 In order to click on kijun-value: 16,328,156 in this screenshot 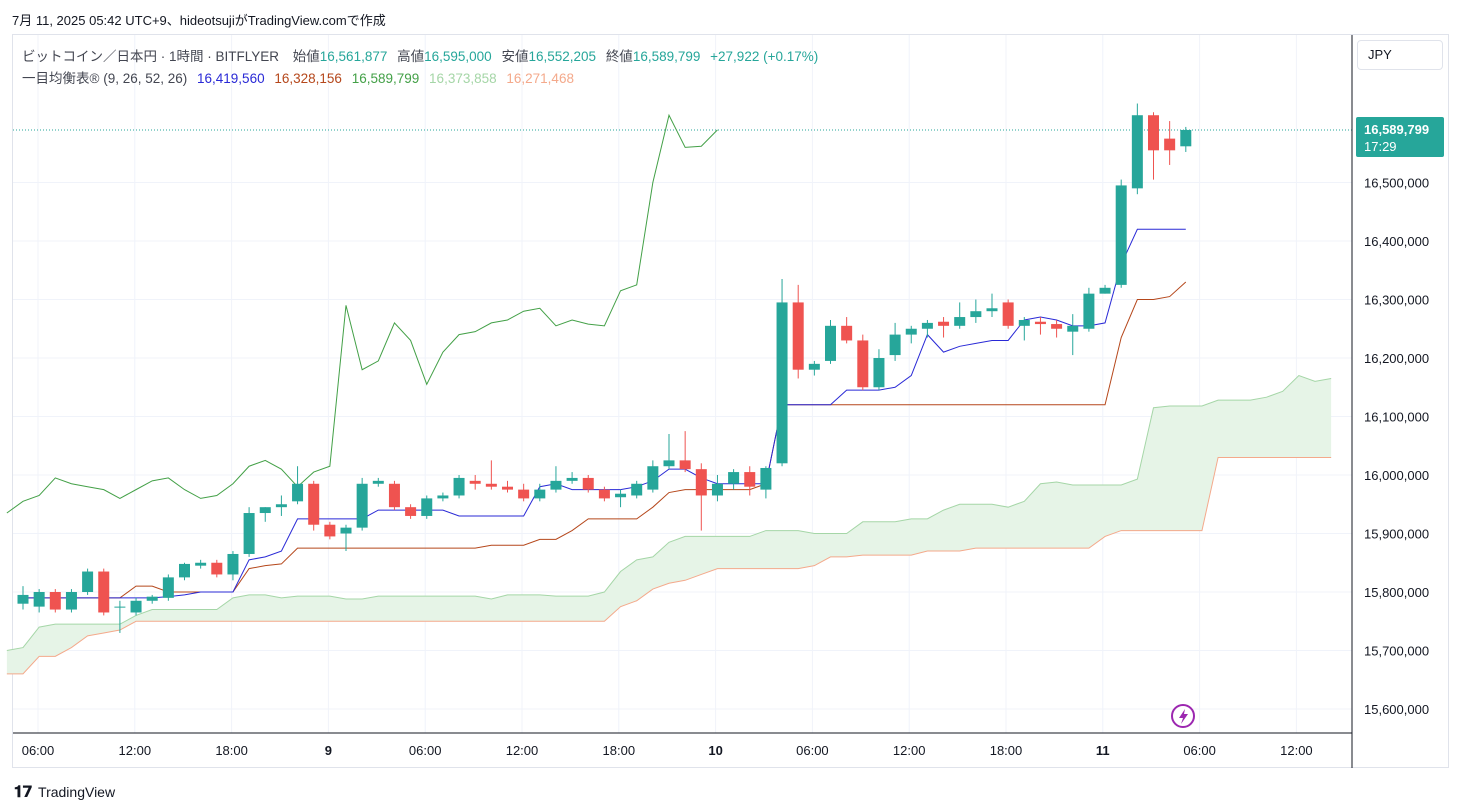, I will do `click(308, 78)`.